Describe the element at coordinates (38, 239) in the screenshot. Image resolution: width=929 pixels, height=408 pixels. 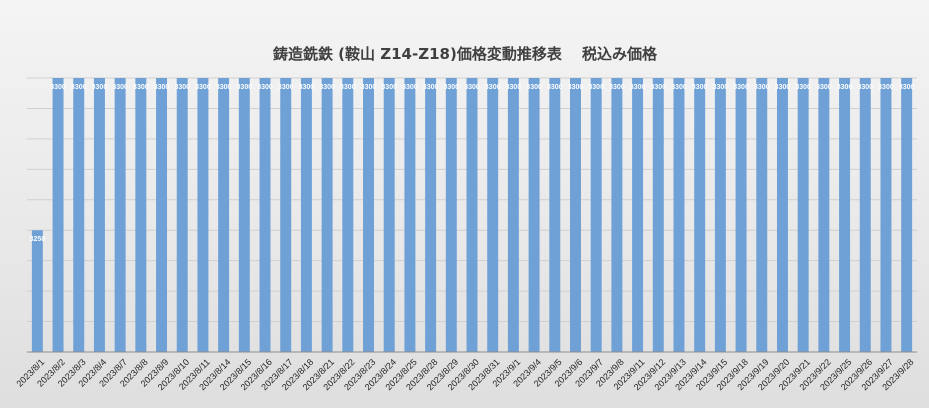
I see `data-label: 3250` at that location.